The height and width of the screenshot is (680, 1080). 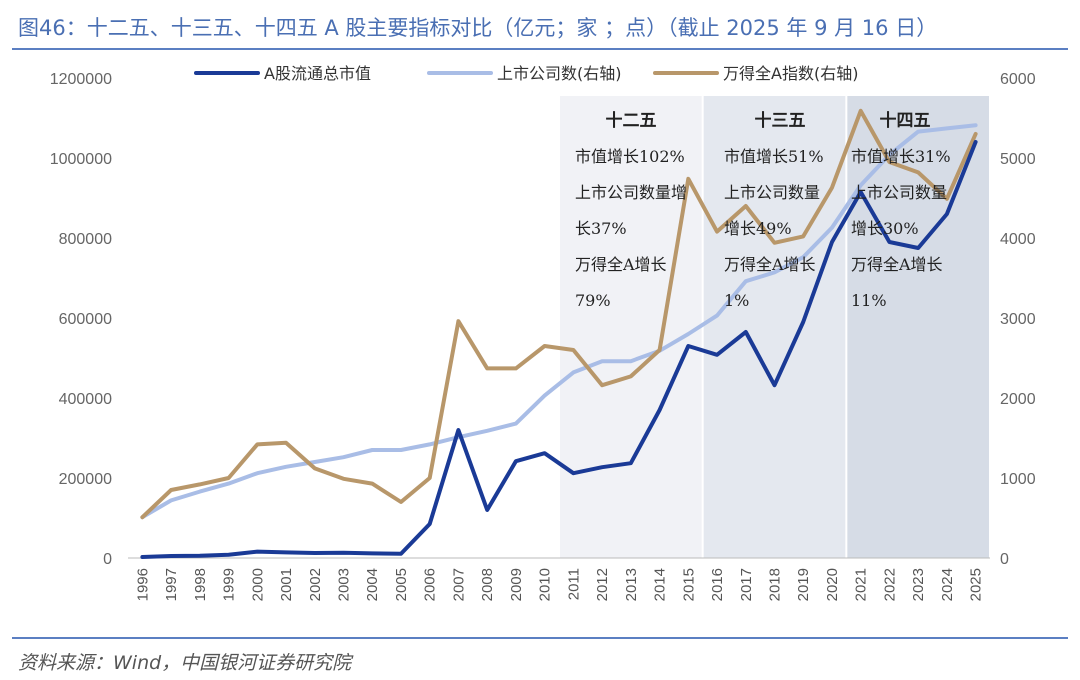 I want to click on legend: A股流通总市值 上市公司数(右轴) 万得全A指数(右轴), so click(x=526, y=73).